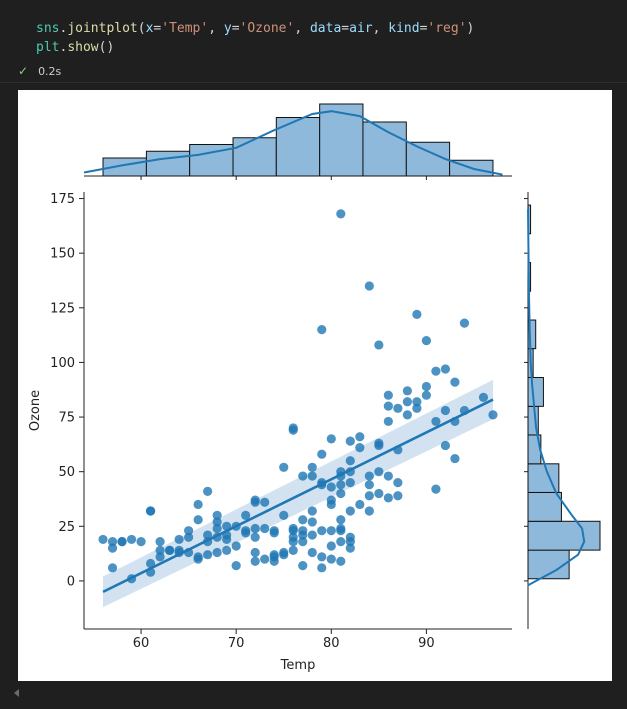  Describe the element at coordinates (254, 157) in the screenshot. I see `x-hist-bar` at that location.